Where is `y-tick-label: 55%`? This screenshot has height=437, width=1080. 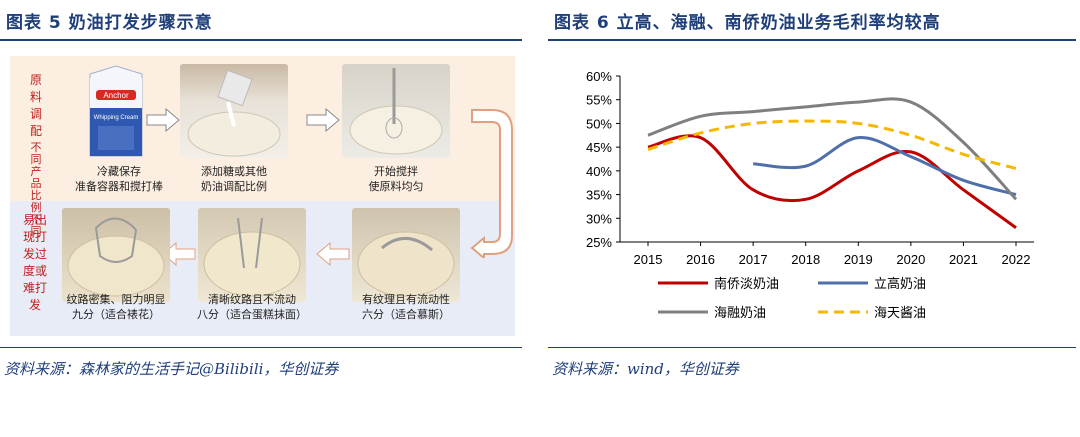 y-tick-label: 55% is located at coordinates (599, 100).